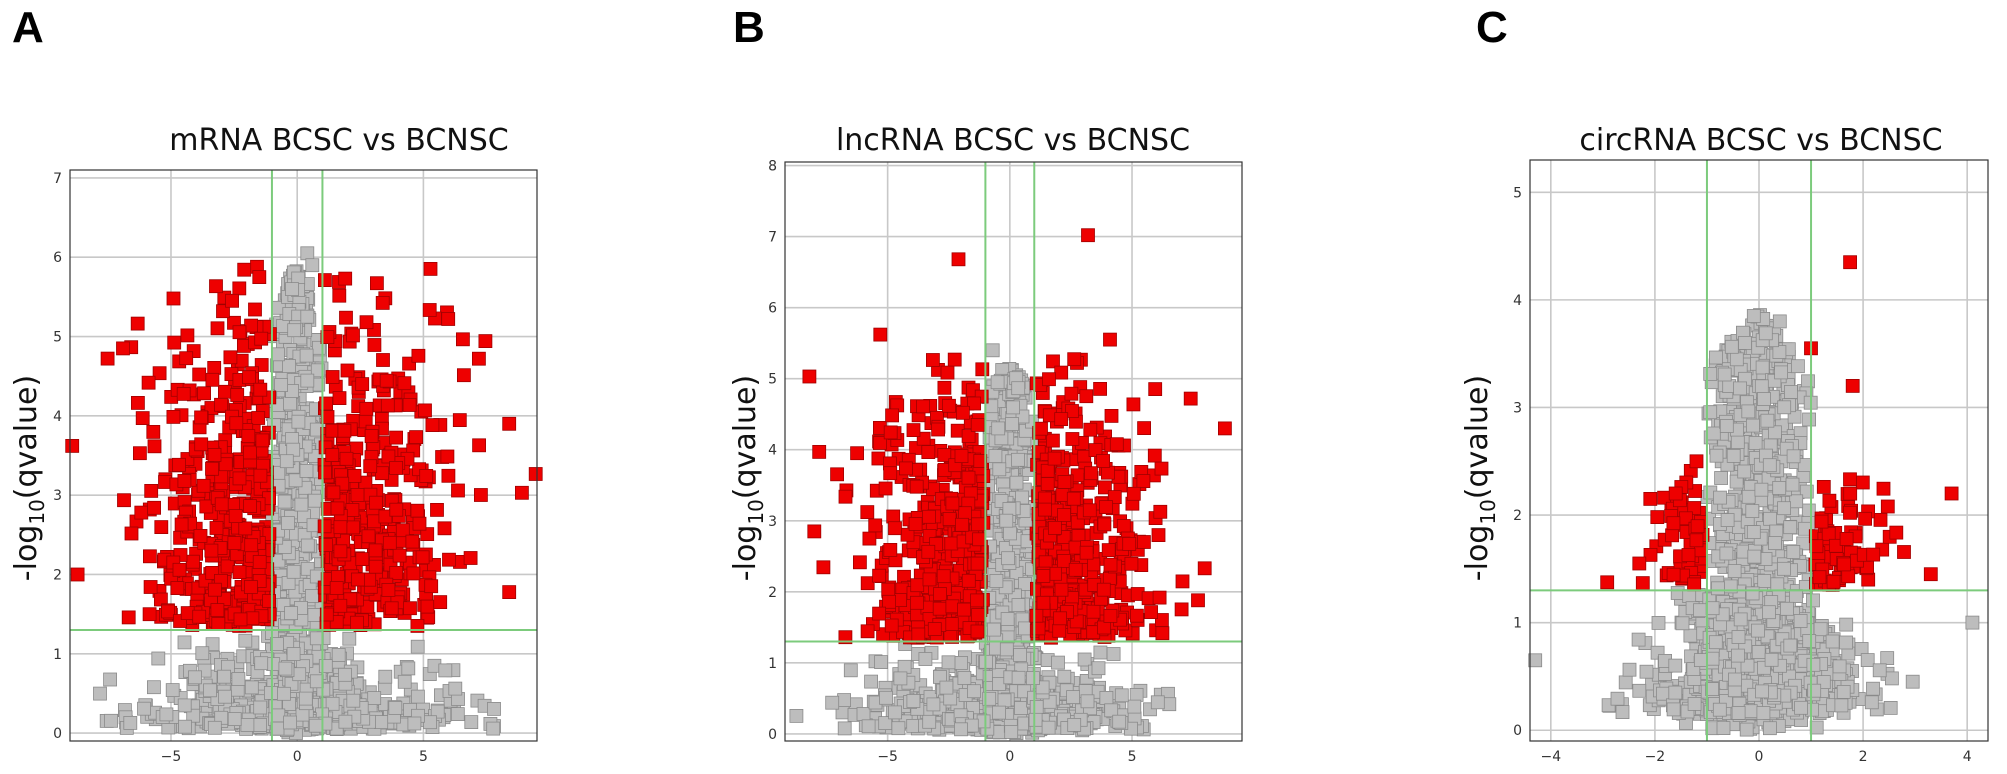 This screenshot has height=774, width=2007. What do you see at coordinates (297, 757) in the screenshot?
I see `x-tick-label: 0` at bounding box center [297, 757].